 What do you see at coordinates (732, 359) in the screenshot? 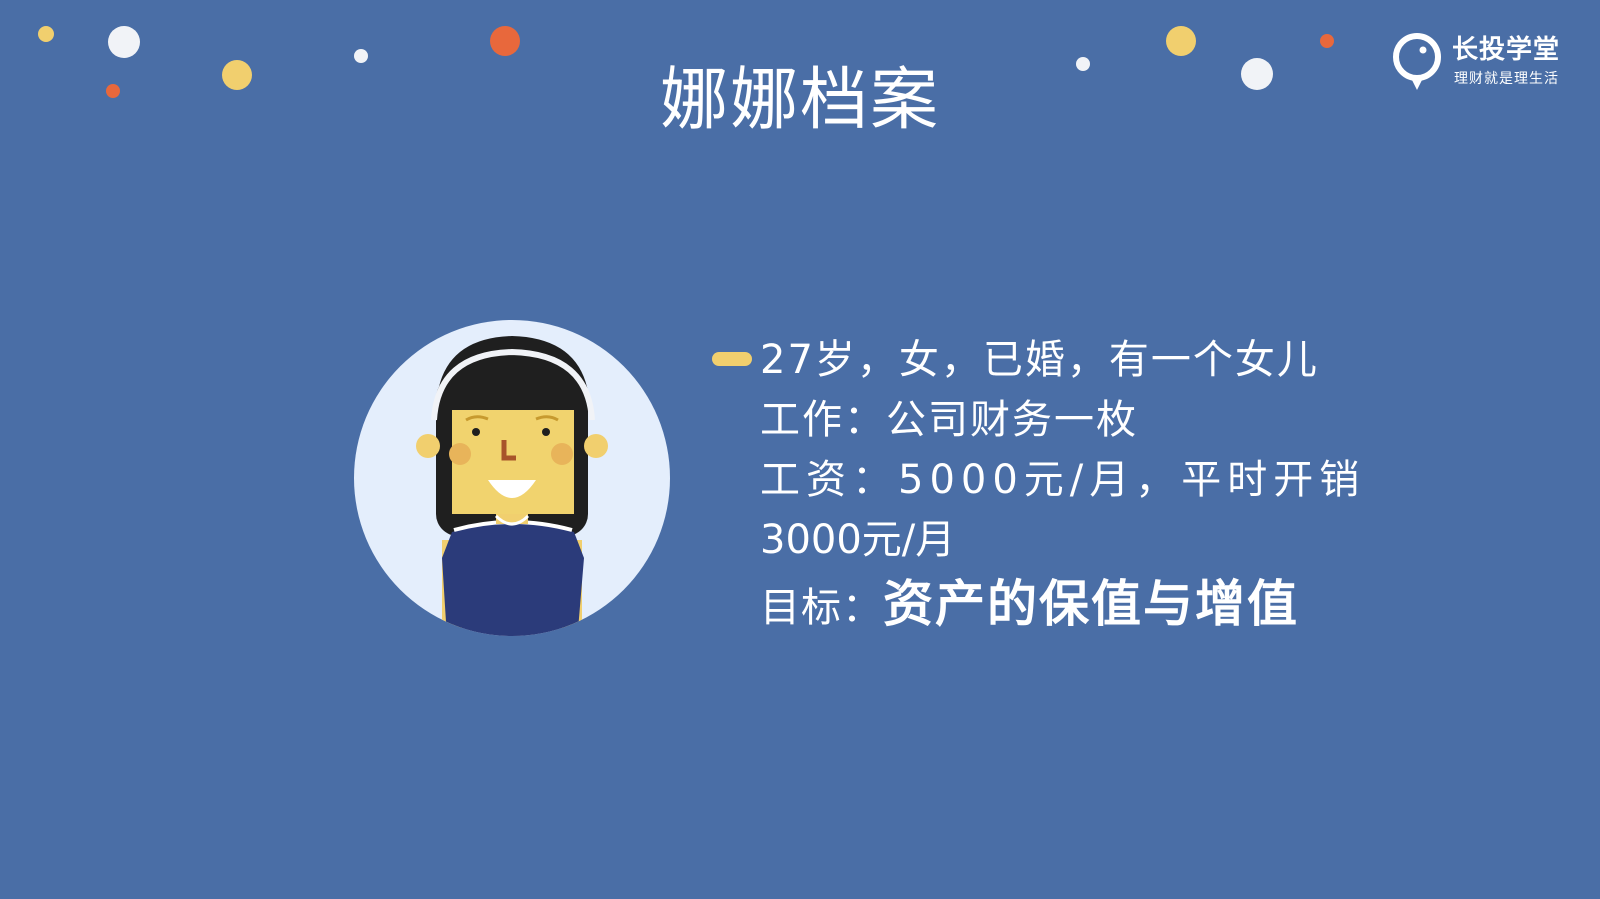
I see `bullet-marker` at bounding box center [732, 359].